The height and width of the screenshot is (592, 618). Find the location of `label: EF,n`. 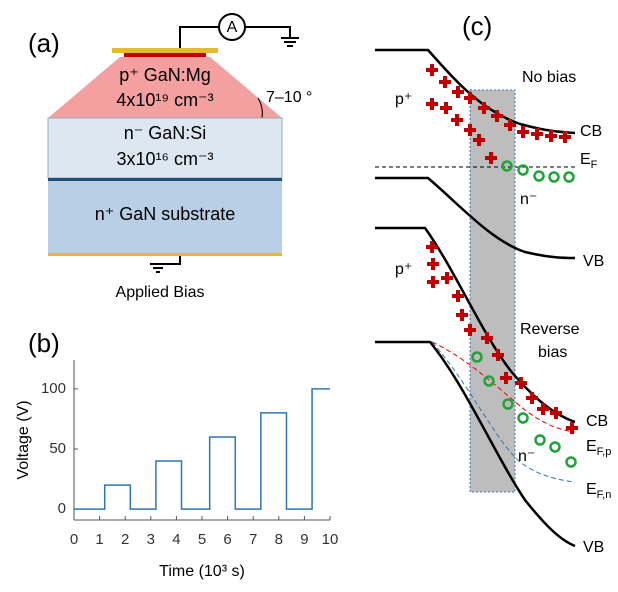

label: EF,n is located at coordinates (598, 491).